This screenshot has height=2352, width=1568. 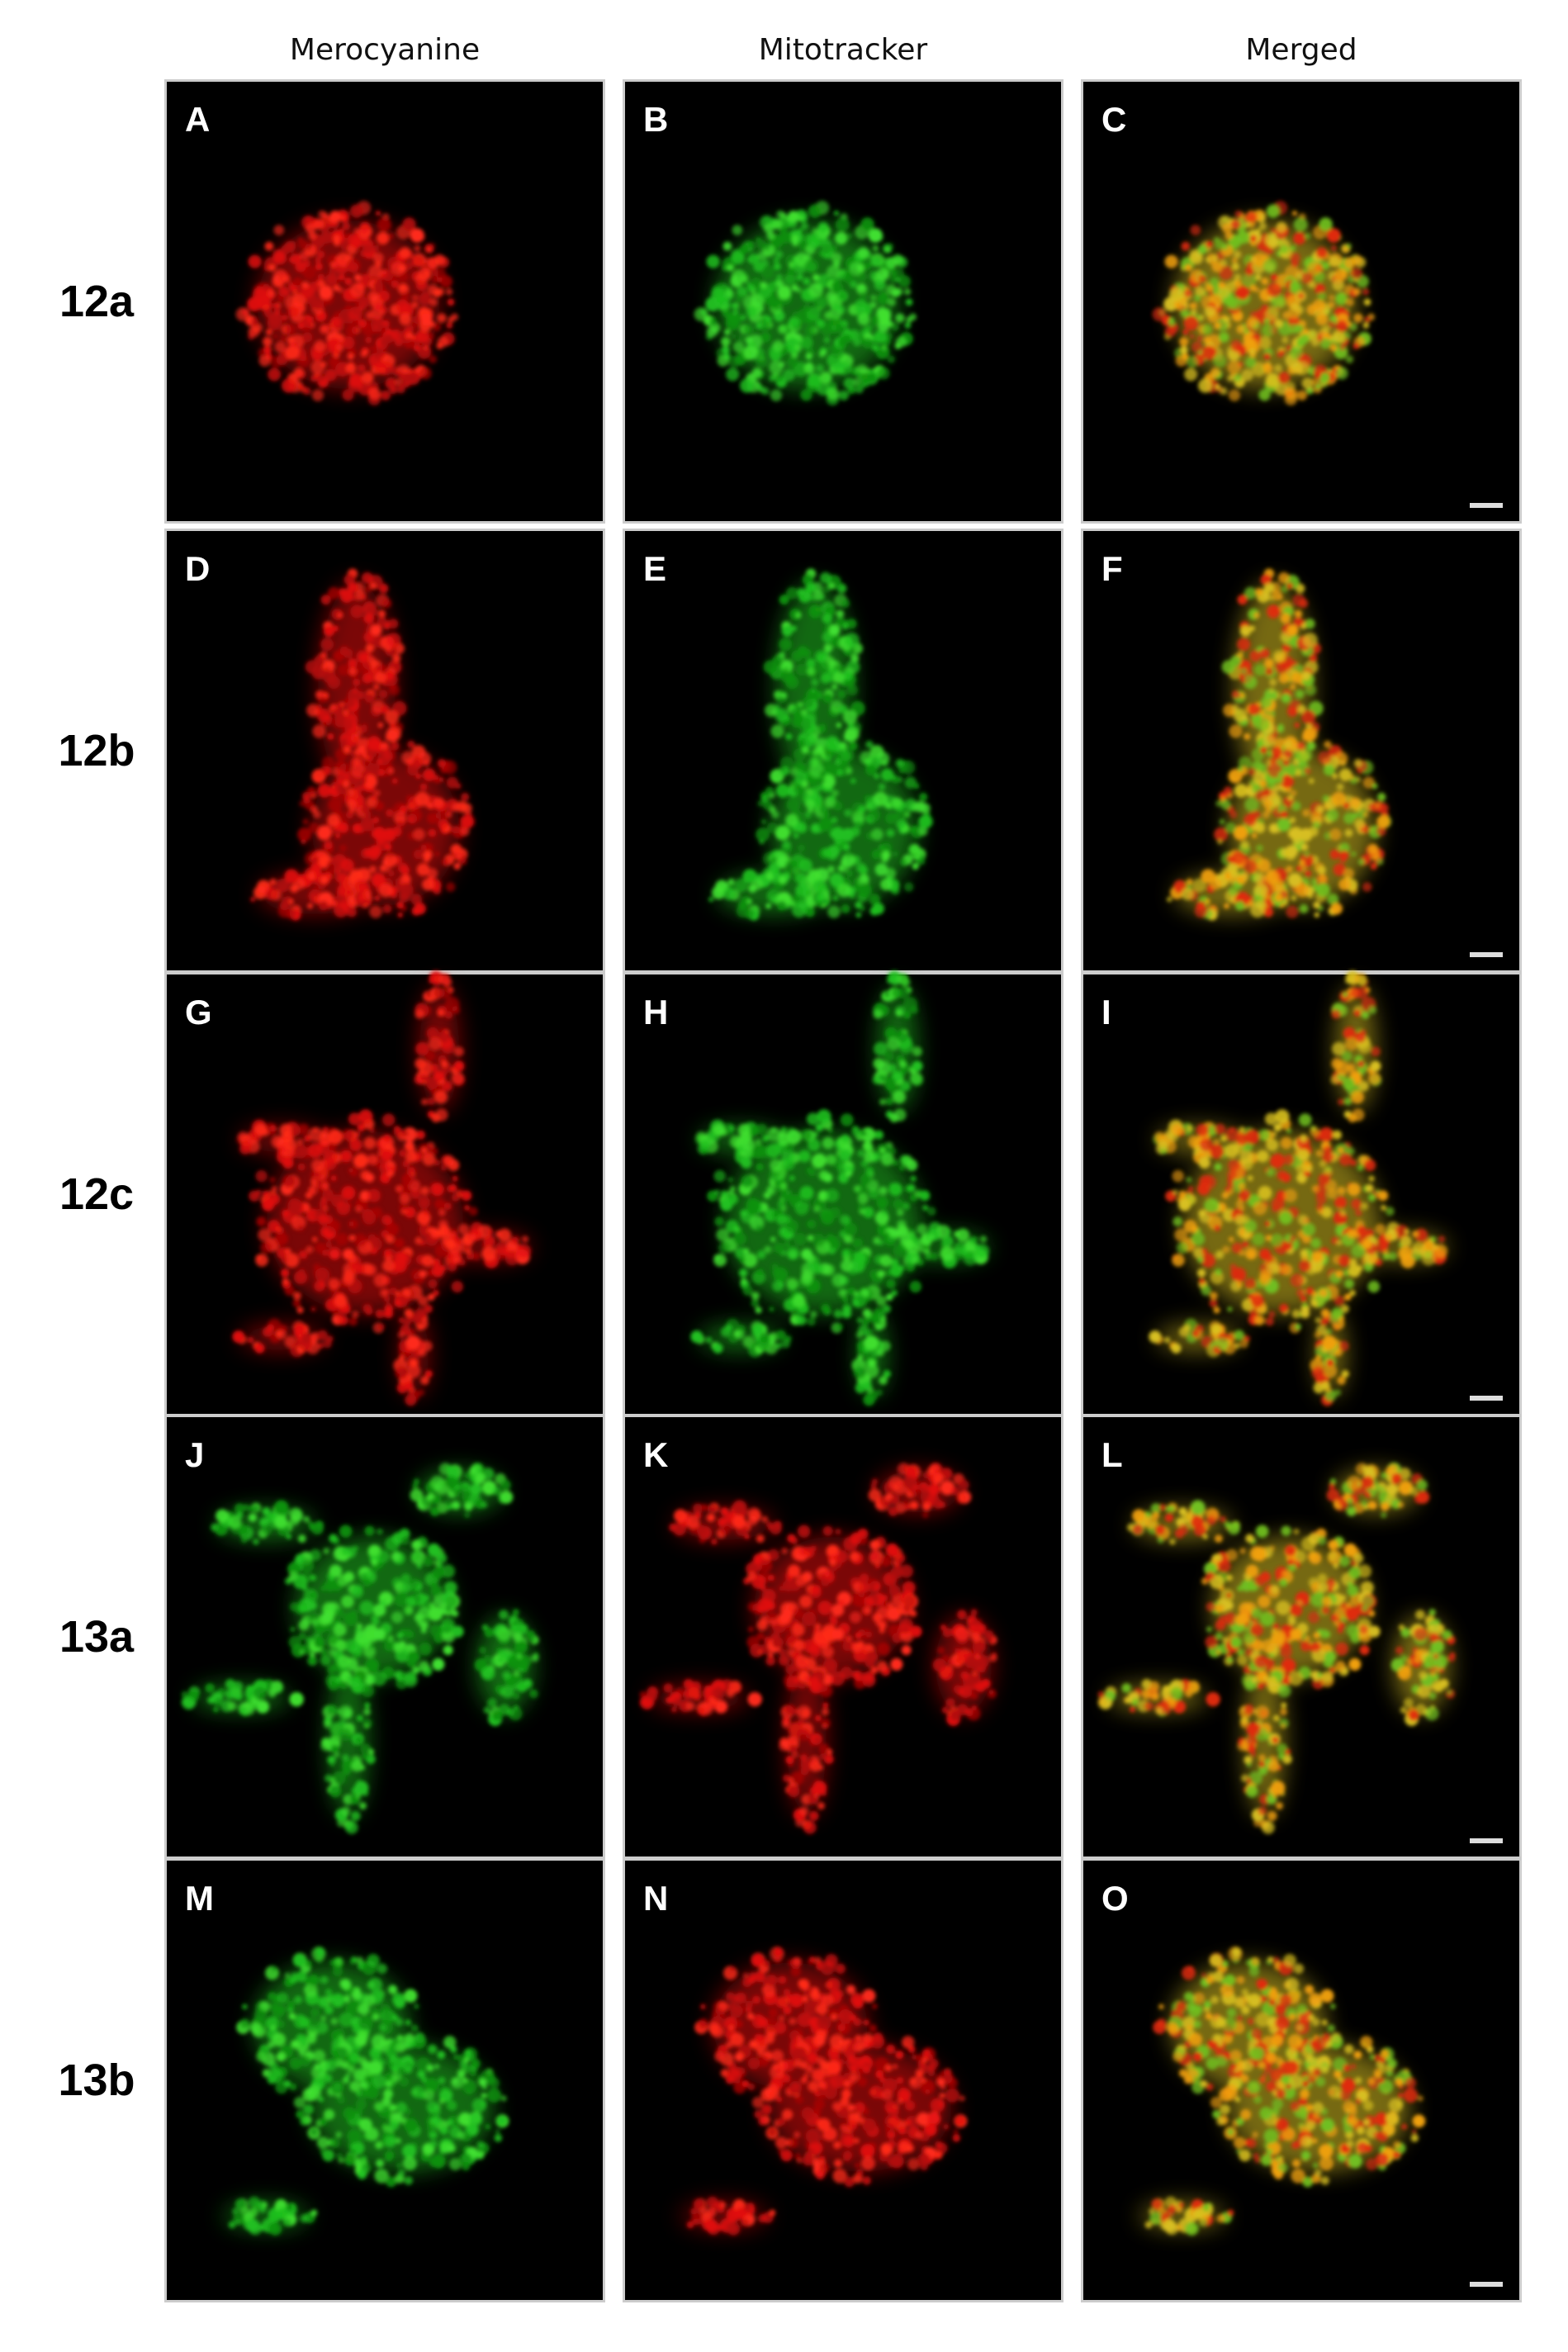 I want to click on micrograph-panel: G, so click(x=384, y=1193).